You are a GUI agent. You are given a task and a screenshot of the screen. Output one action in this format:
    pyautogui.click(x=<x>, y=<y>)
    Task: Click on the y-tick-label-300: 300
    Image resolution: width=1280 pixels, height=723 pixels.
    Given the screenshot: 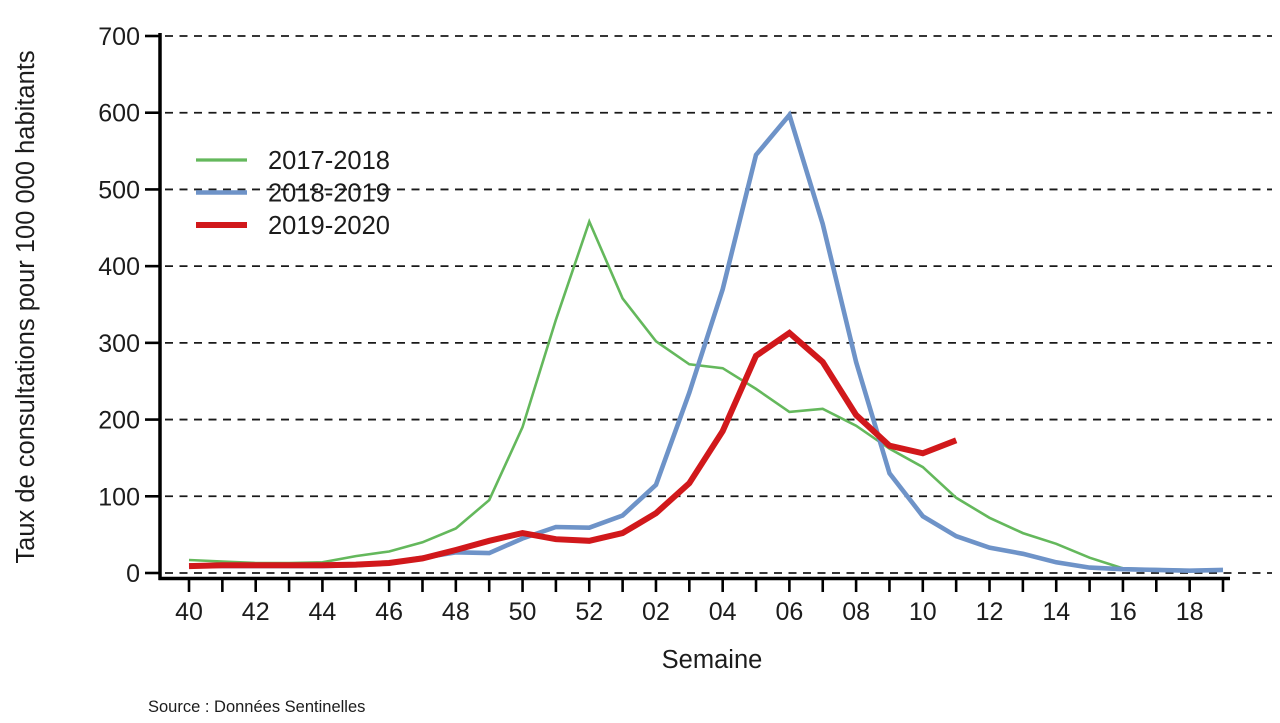 What is the action you would take?
    pyautogui.click(x=119, y=344)
    